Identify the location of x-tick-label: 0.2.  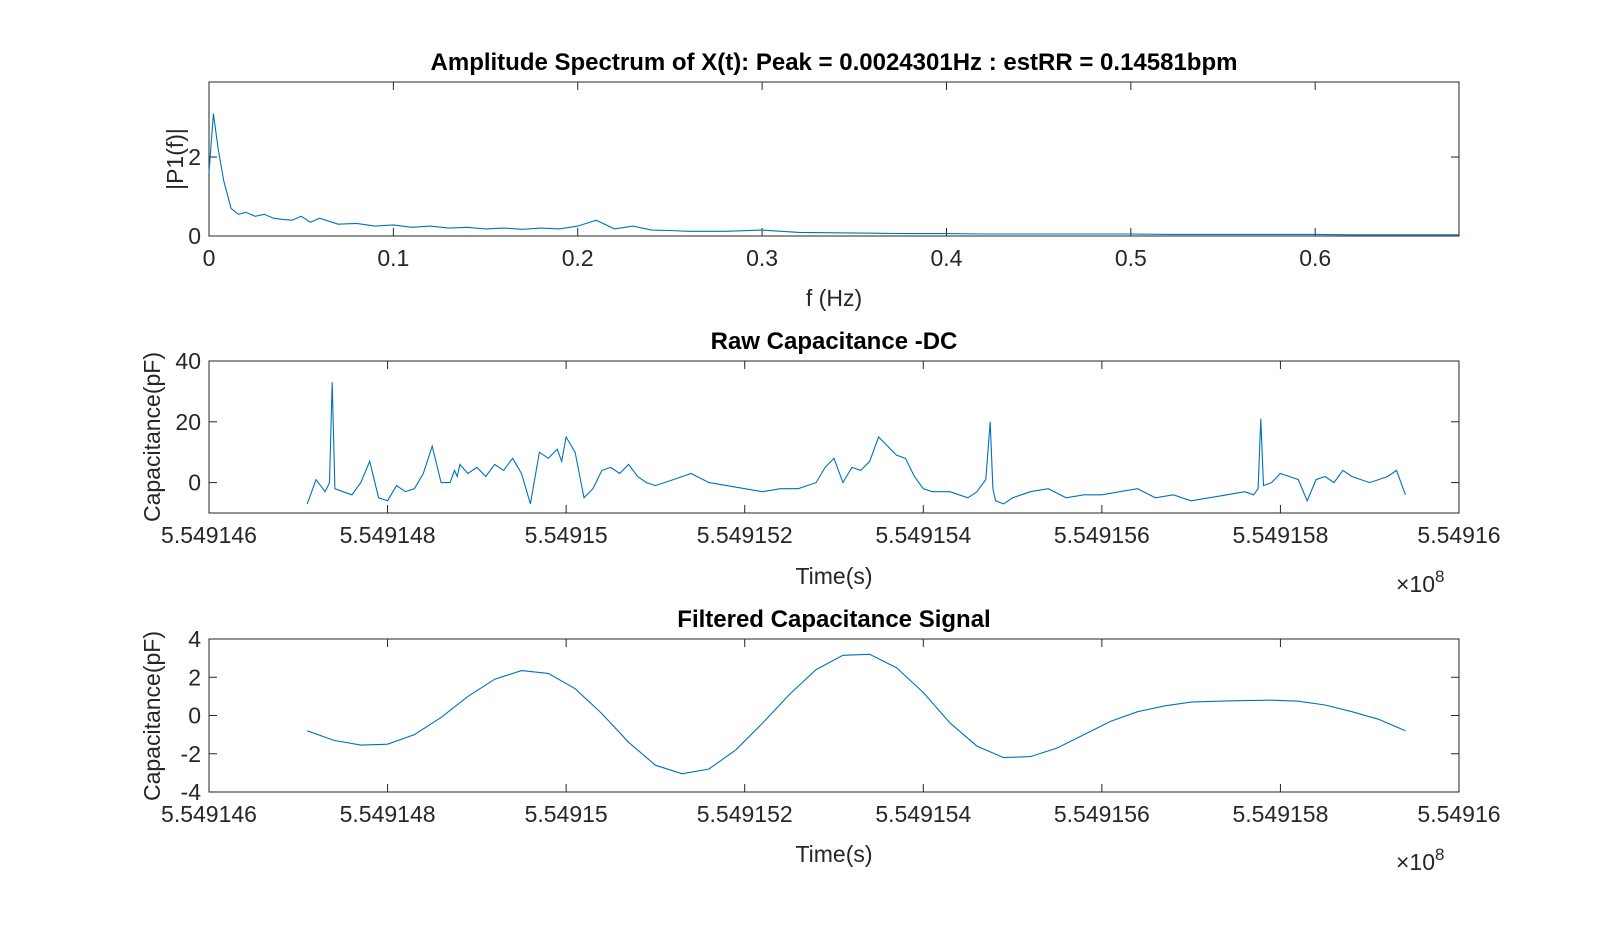
(578, 258).